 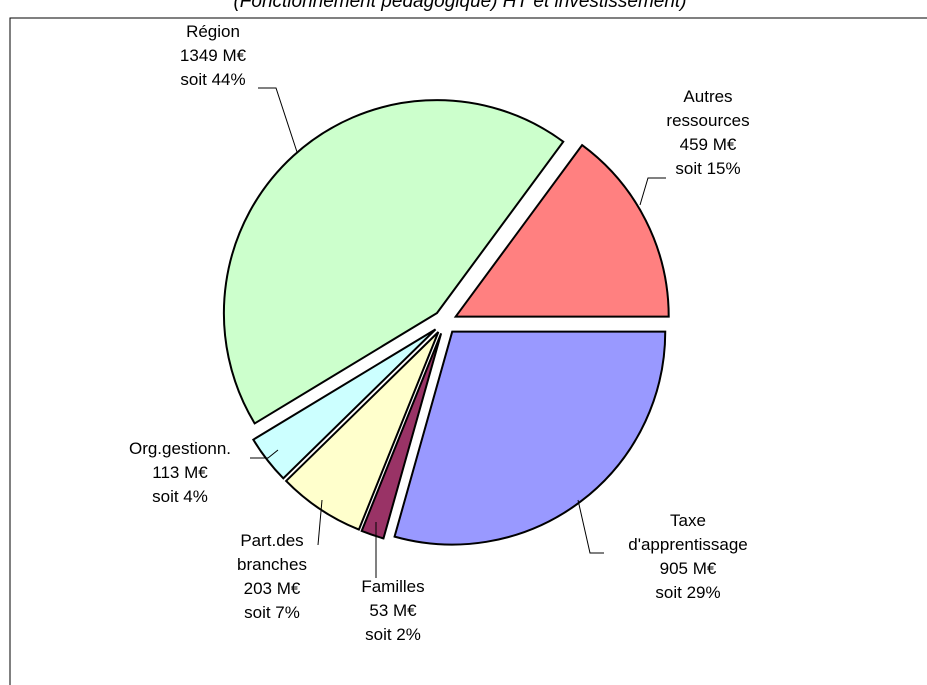 I want to click on label-name: Taxe d'apprentissage, so click(x=688, y=532).